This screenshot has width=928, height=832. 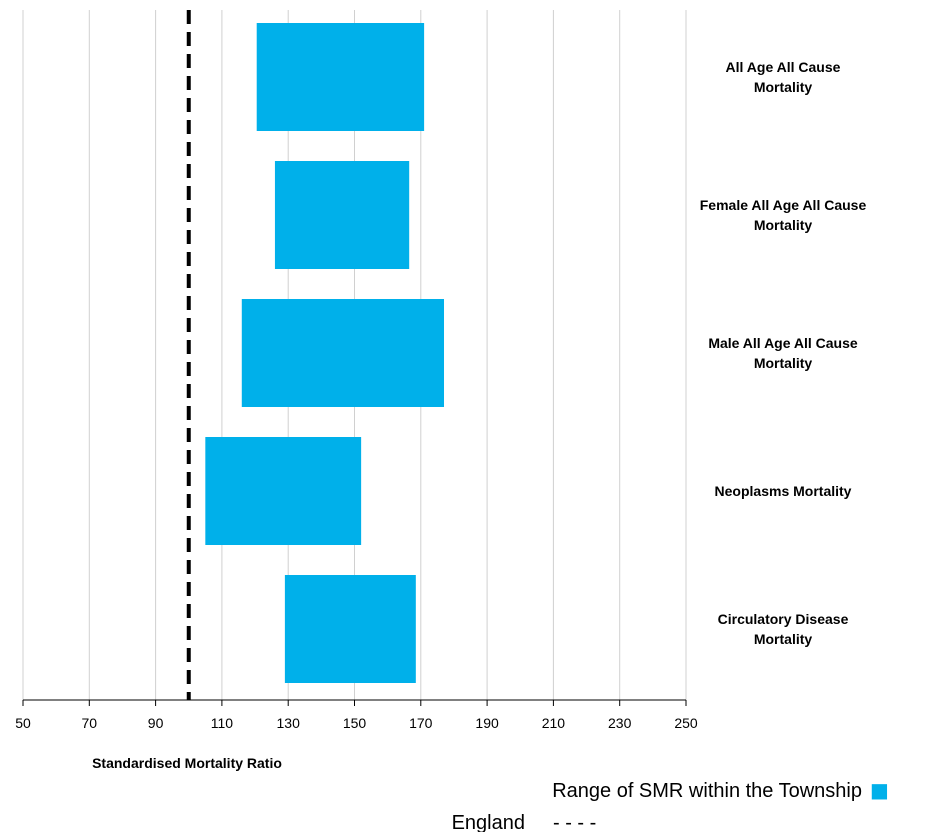 I want to click on x-tick-label: 230, so click(x=620, y=723).